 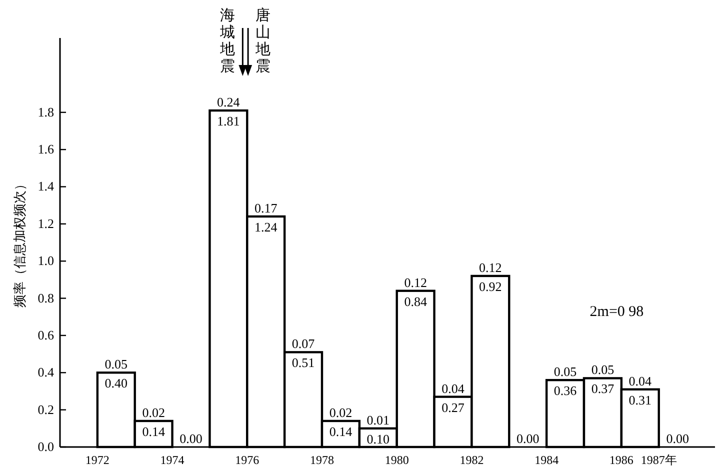 What do you see at coordinates (46, 149) in the screenshot?
I see `y-tick-label: 1.6` at bounding box center [46, 149].